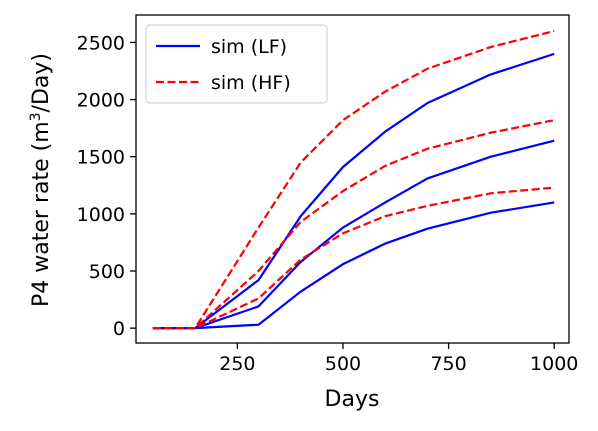 This screenshot has width=598, height=431. What do you see at coordinates (398, 359) in the screenshot?
I see `x-axis-ticks: 250 500 750 1000` at bounding box center [398, 359].